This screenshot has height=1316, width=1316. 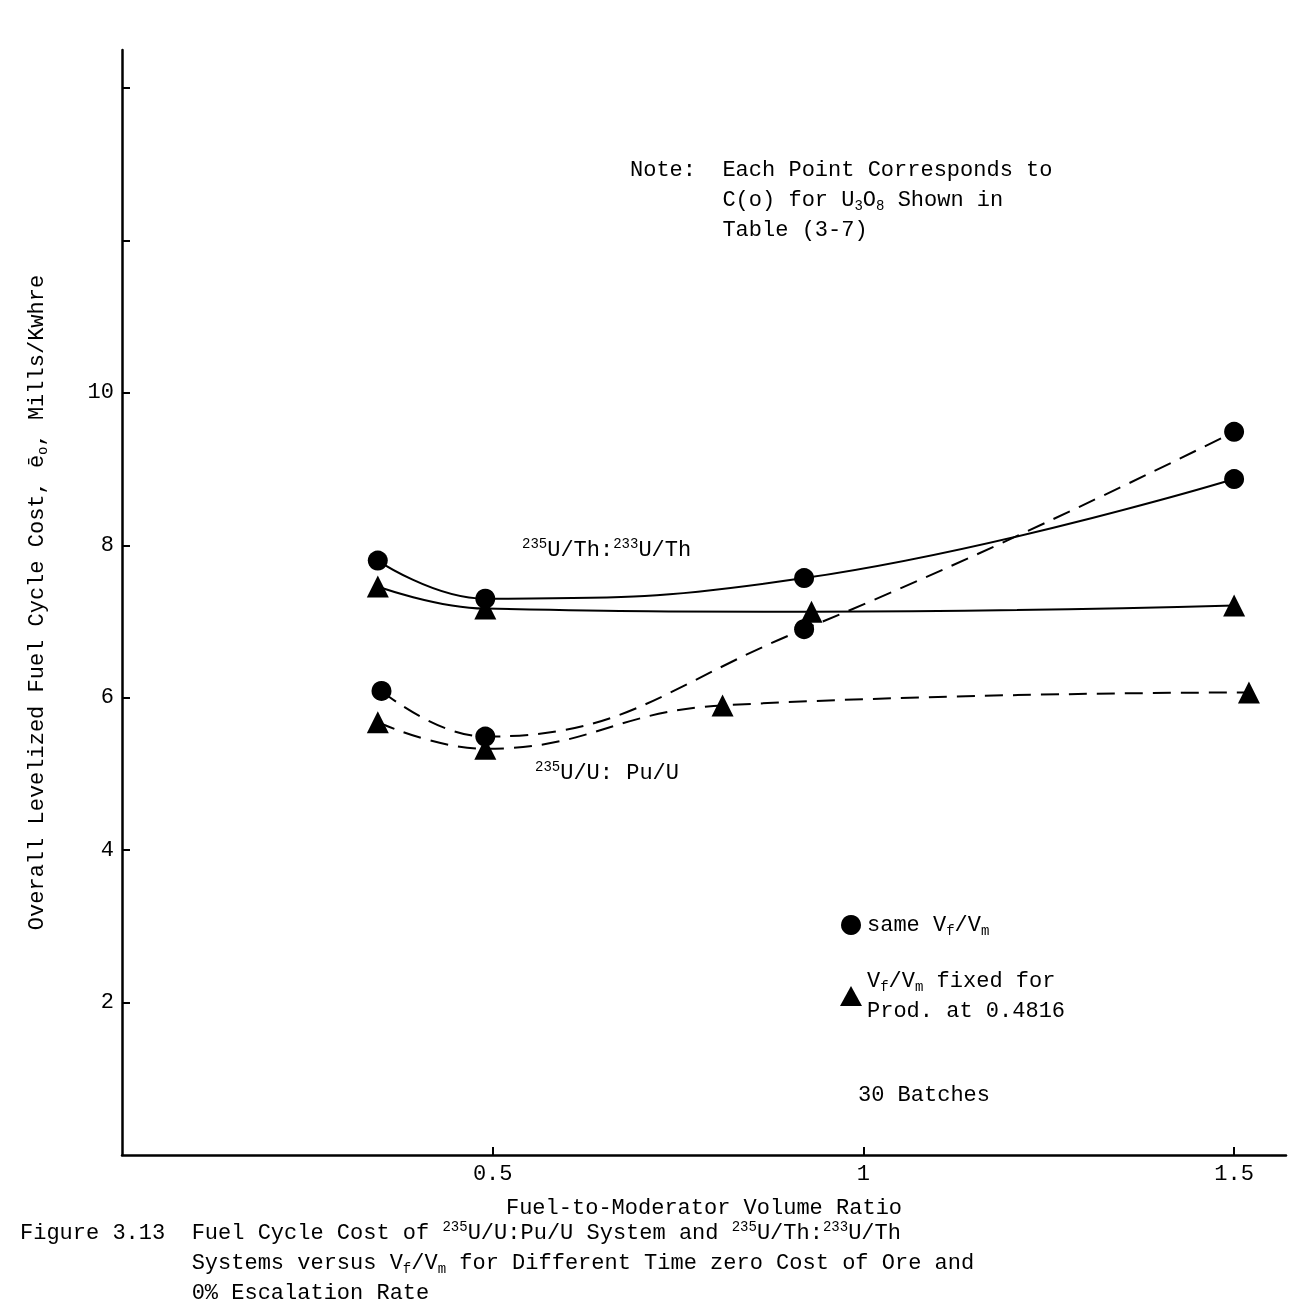 I want to click on x-tick-label: 1.5, so click(x=1234, y=1174).